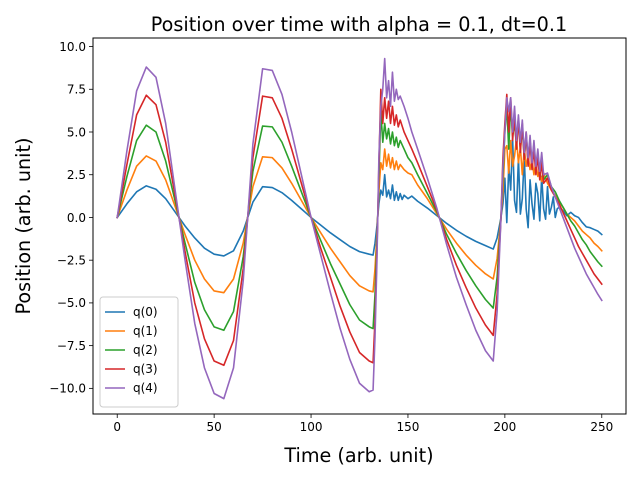 The image size is (640, 480). I want to click on legend-label-q3: q(3), so click(145, 369).